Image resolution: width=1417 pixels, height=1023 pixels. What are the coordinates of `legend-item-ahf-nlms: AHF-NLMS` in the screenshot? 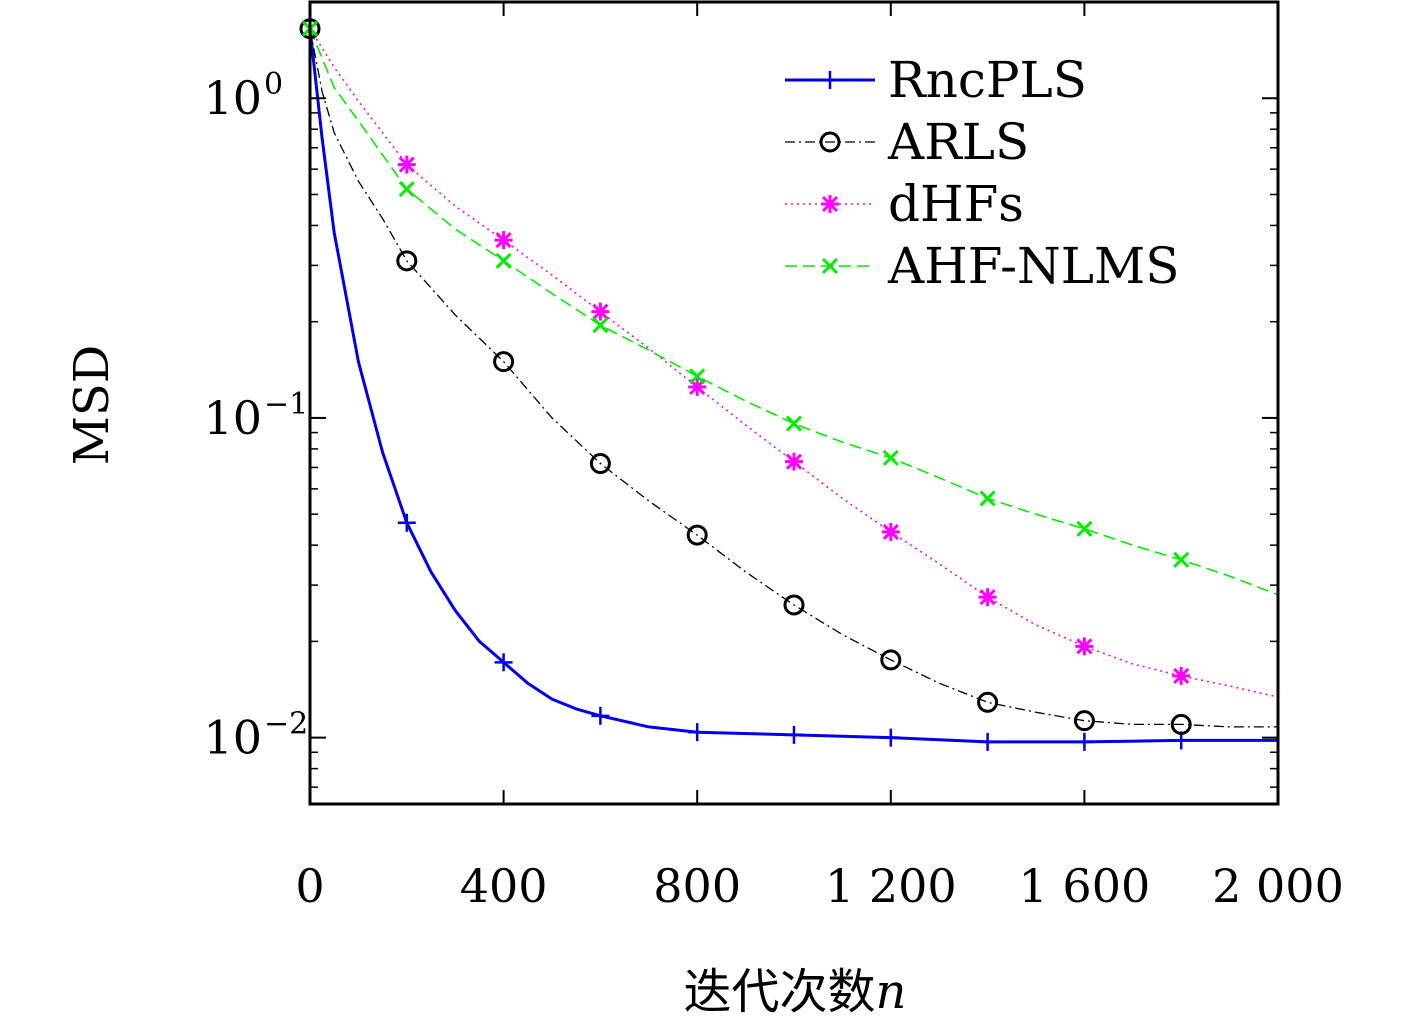 It's located at (982, 266).